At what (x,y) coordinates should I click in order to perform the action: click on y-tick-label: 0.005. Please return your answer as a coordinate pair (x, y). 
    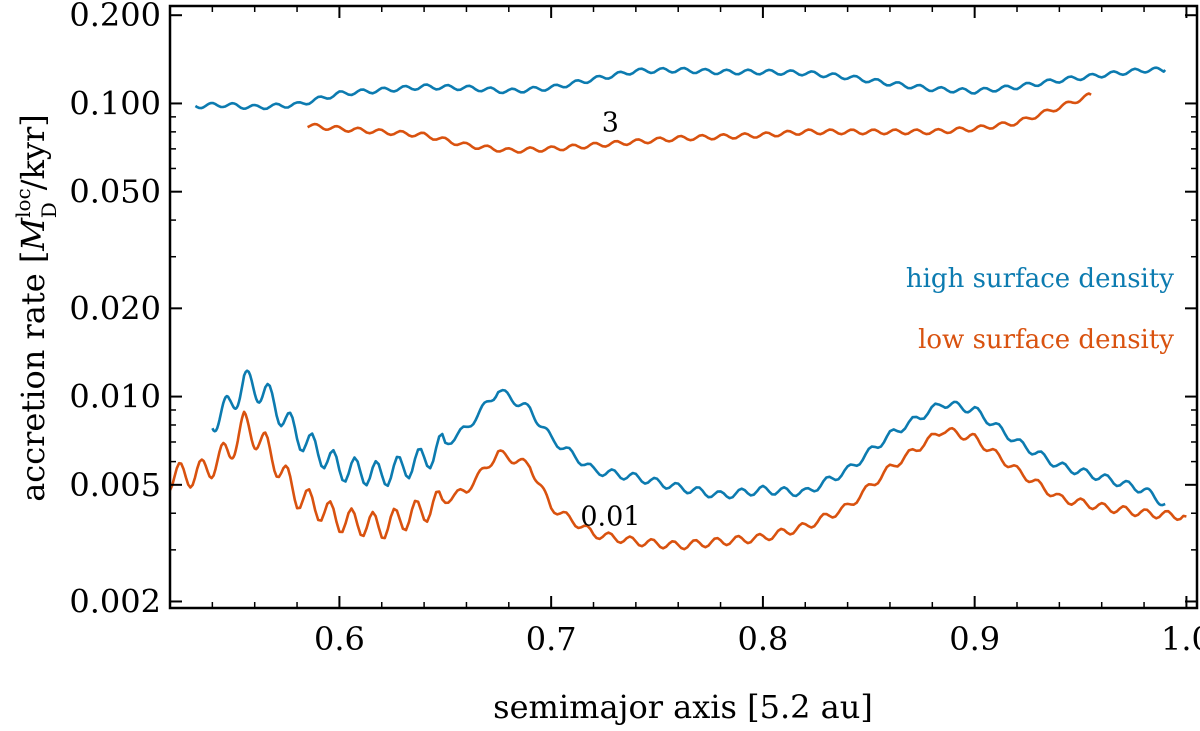
    Looking at the image, I should click on (115, 485).